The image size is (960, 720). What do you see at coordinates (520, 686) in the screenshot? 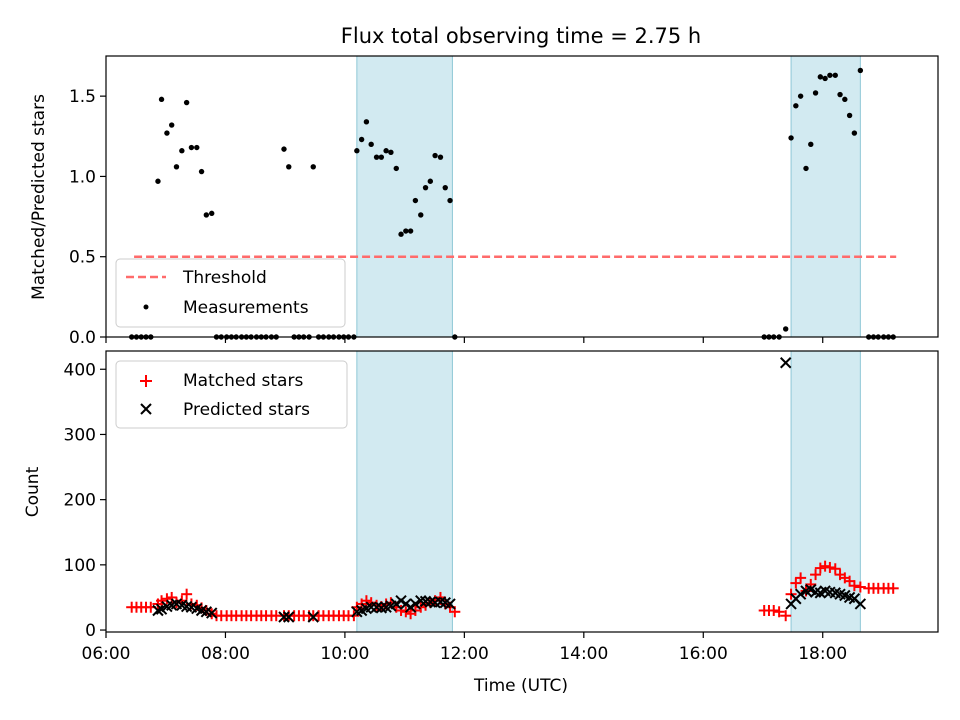
I see `x-axis-label: Time (UTC)` at bounding box center [520, 686].